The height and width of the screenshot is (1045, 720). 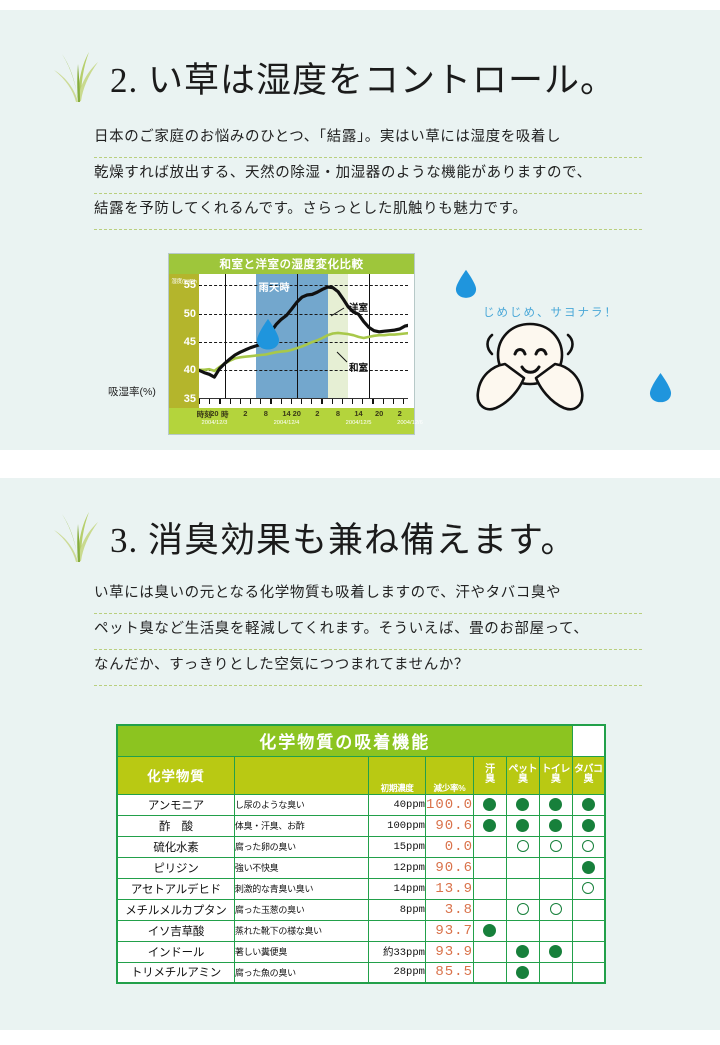 I want to click on table-row: アンモニア し尿のような臭い 40ppm 100.0, so click(x=361, y=804).